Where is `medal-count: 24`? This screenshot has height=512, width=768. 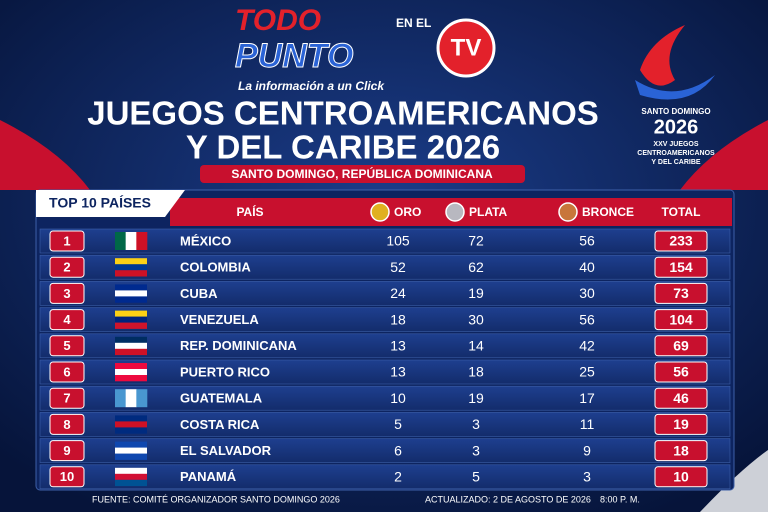
medal-count: 24 is located at coordinates (398, 293).